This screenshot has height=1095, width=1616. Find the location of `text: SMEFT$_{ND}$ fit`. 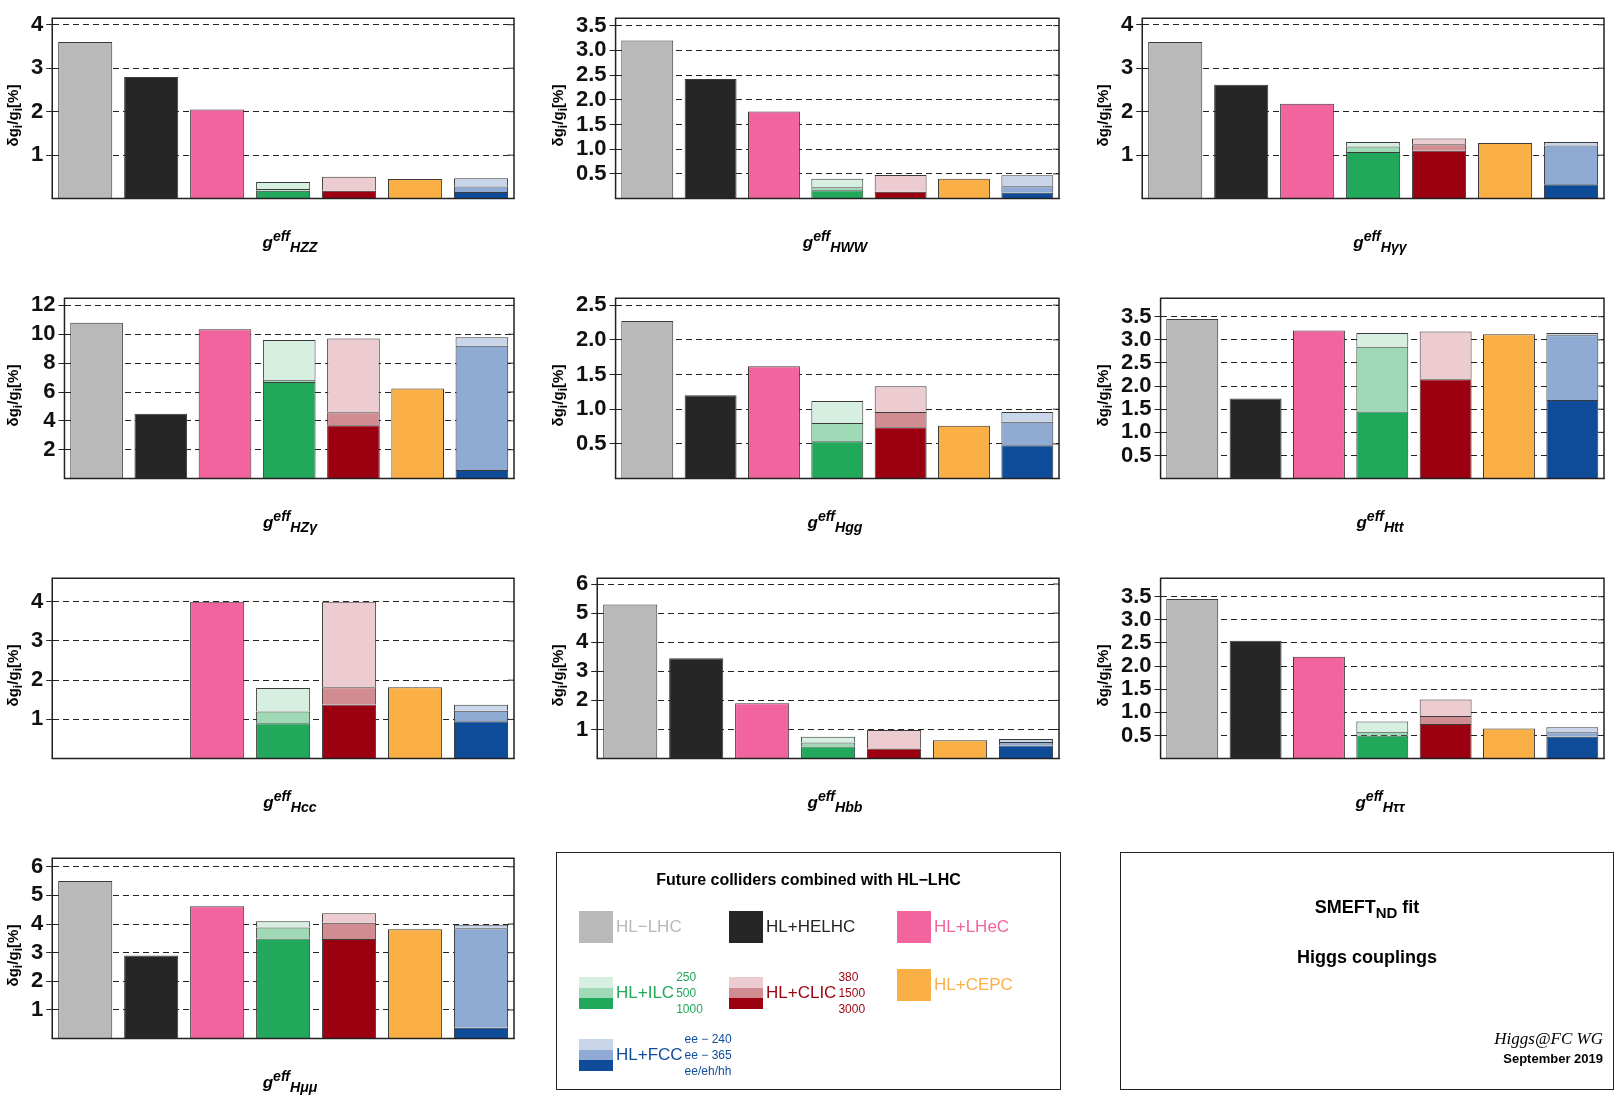

text: SMEFT$_{ND}$ fit is located at coordinates (1367, 909).